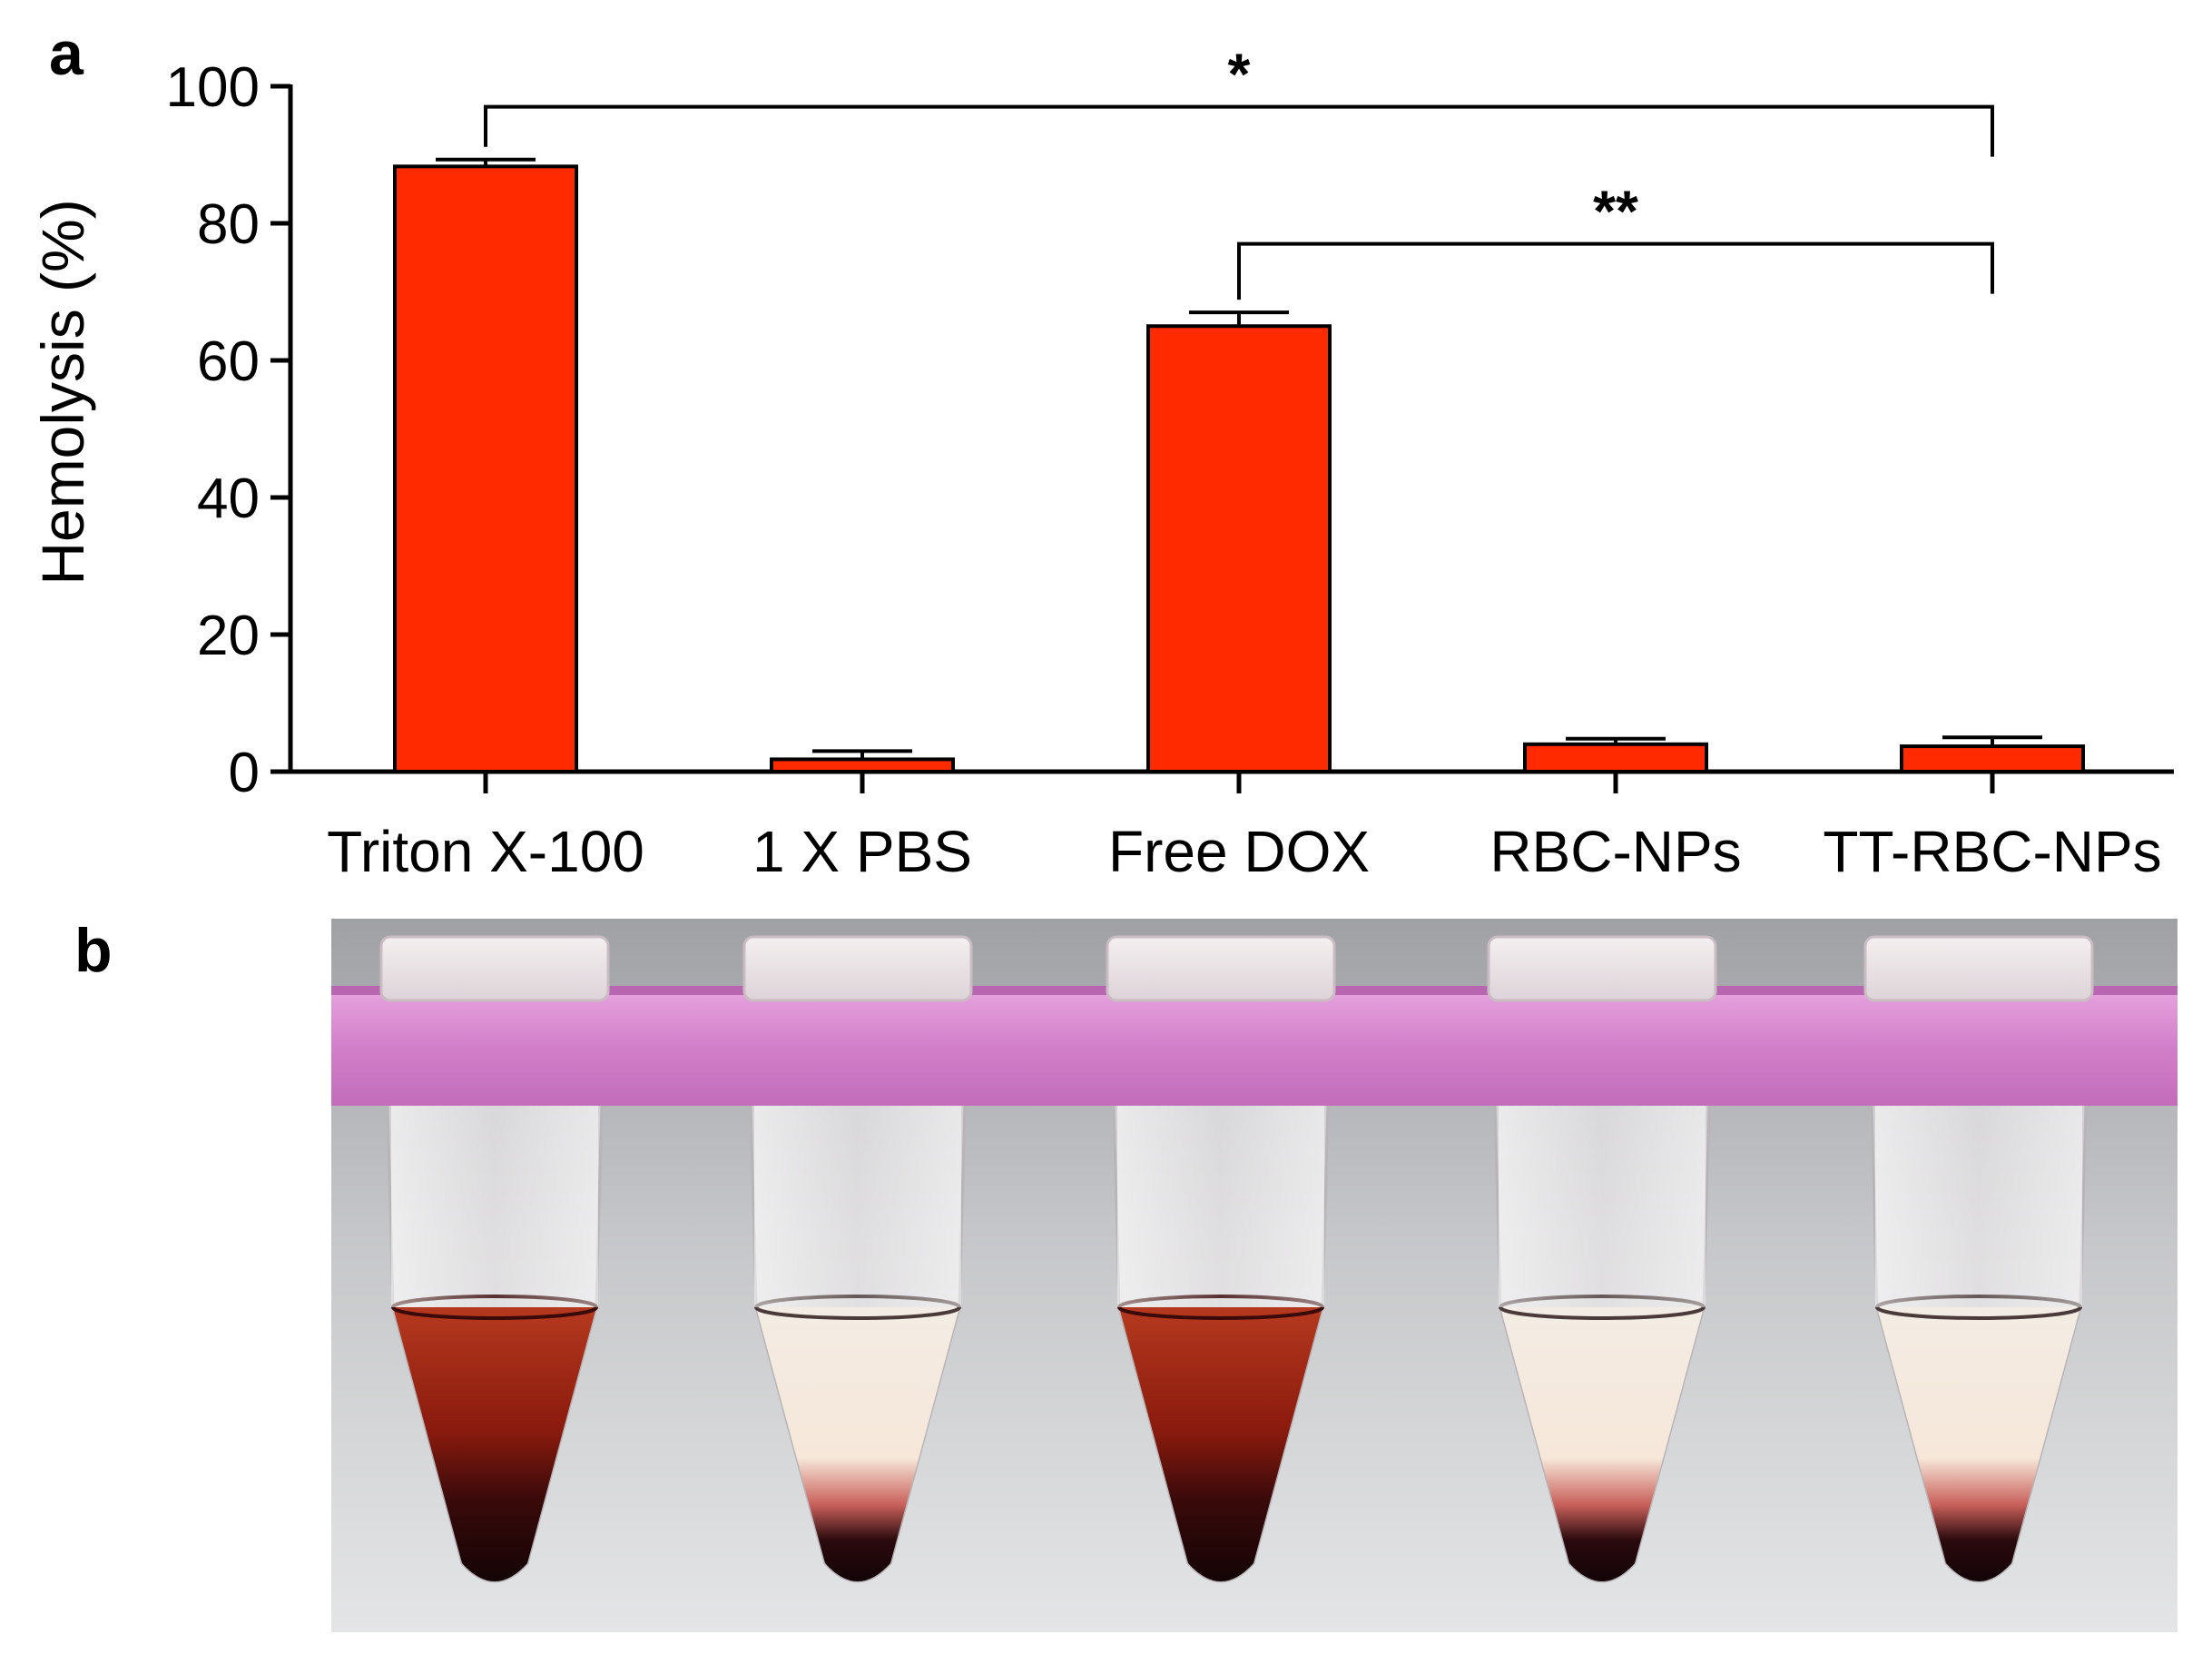  What do you see at coordinates (862, 851) in the screenshot?
I see `x-category-label: 1 X PBS` at bounding box center [862, 851].